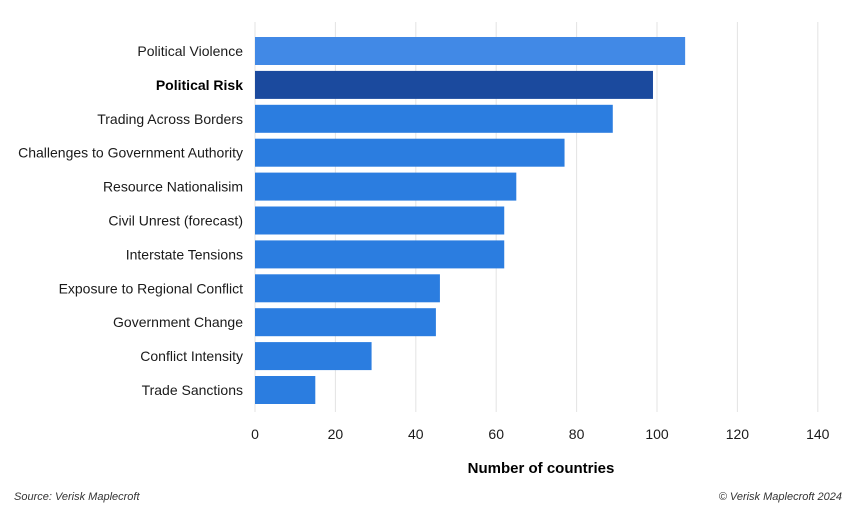 This screenshot has width=858, height=519. What do you see at coordinates (190, 51) in the screenshot?
I see `category-label: Political Violence` at bounding box center [190, 51].